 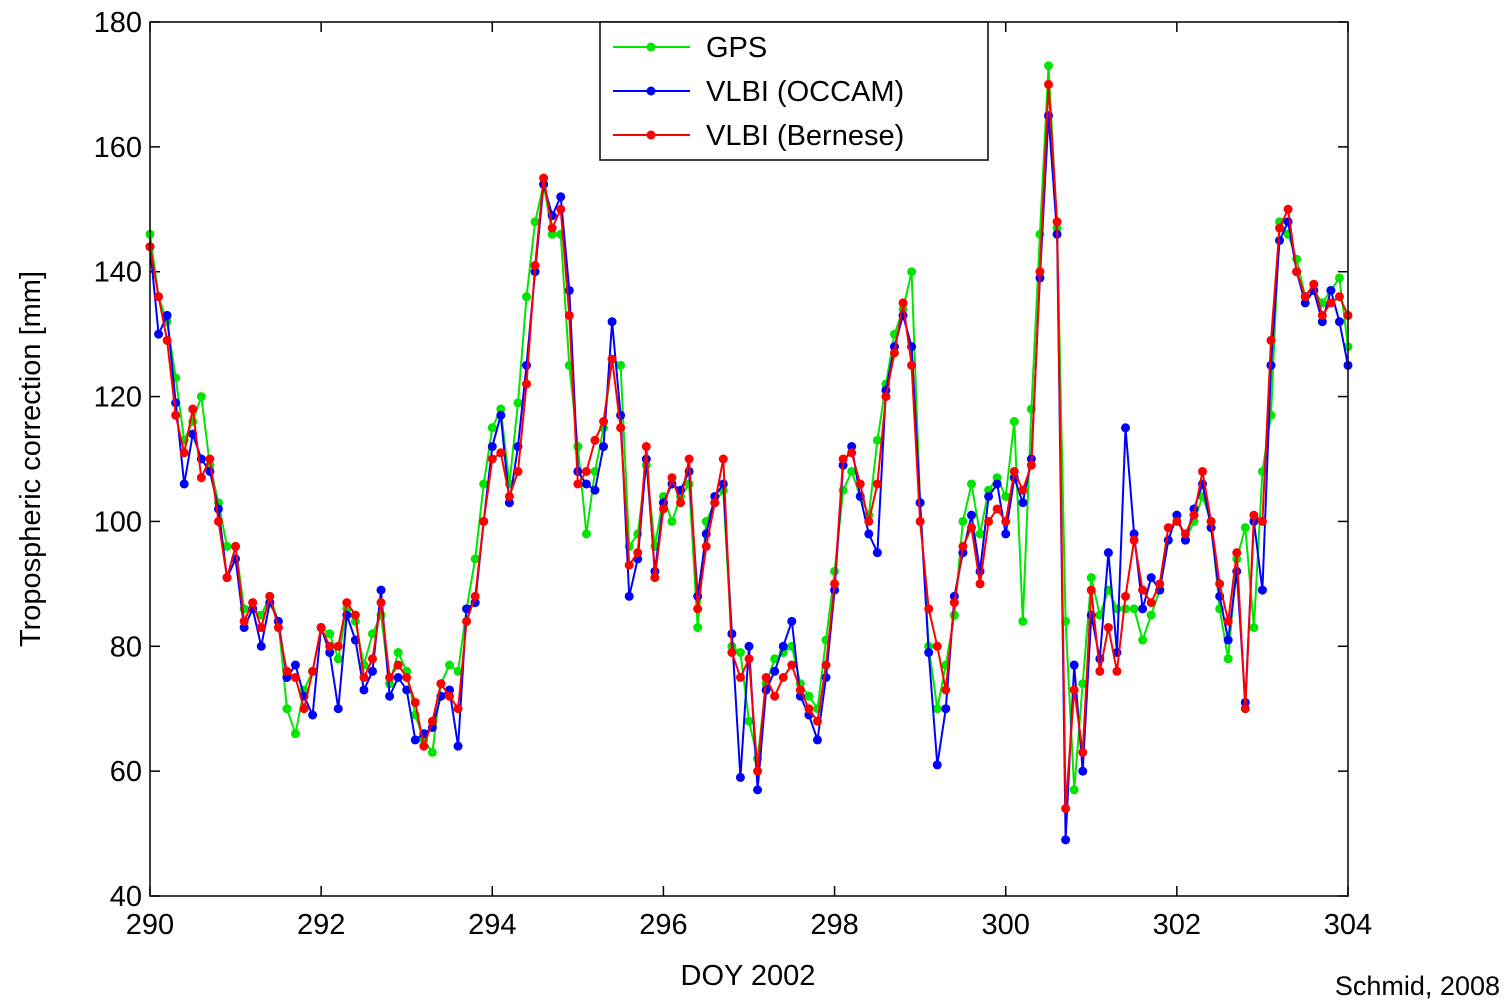 What do you see at coordinates (126, 647) in the screenshot?
I see `y-tick-label: 80` at bounding box center [126, 647].